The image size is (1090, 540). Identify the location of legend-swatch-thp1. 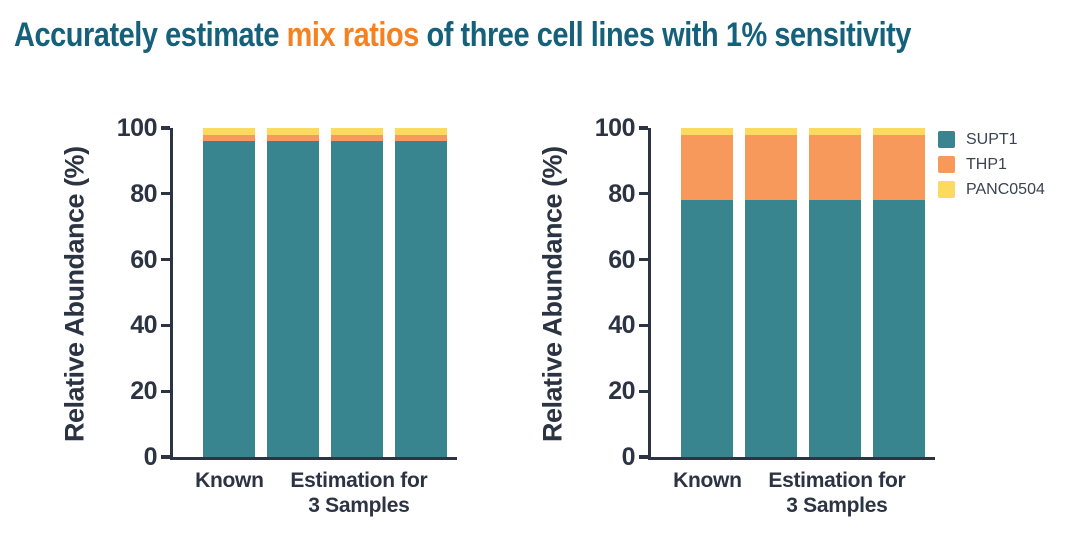
(946, 164).